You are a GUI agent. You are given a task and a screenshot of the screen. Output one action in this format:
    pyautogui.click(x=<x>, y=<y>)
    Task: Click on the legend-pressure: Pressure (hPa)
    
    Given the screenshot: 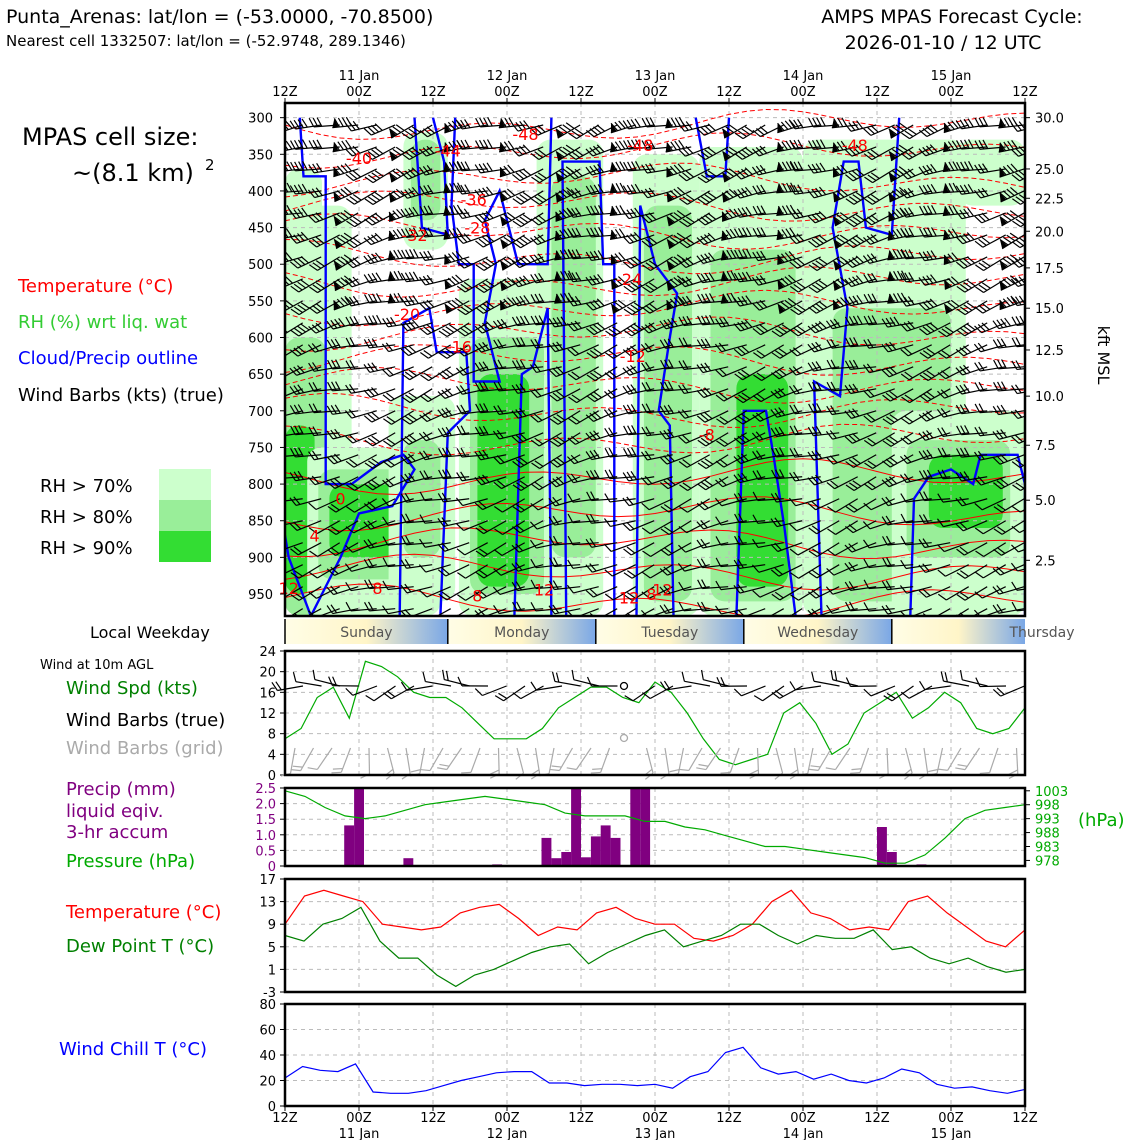 What is the action you would take?
    pyautogui.click(x=130, y=861)
    